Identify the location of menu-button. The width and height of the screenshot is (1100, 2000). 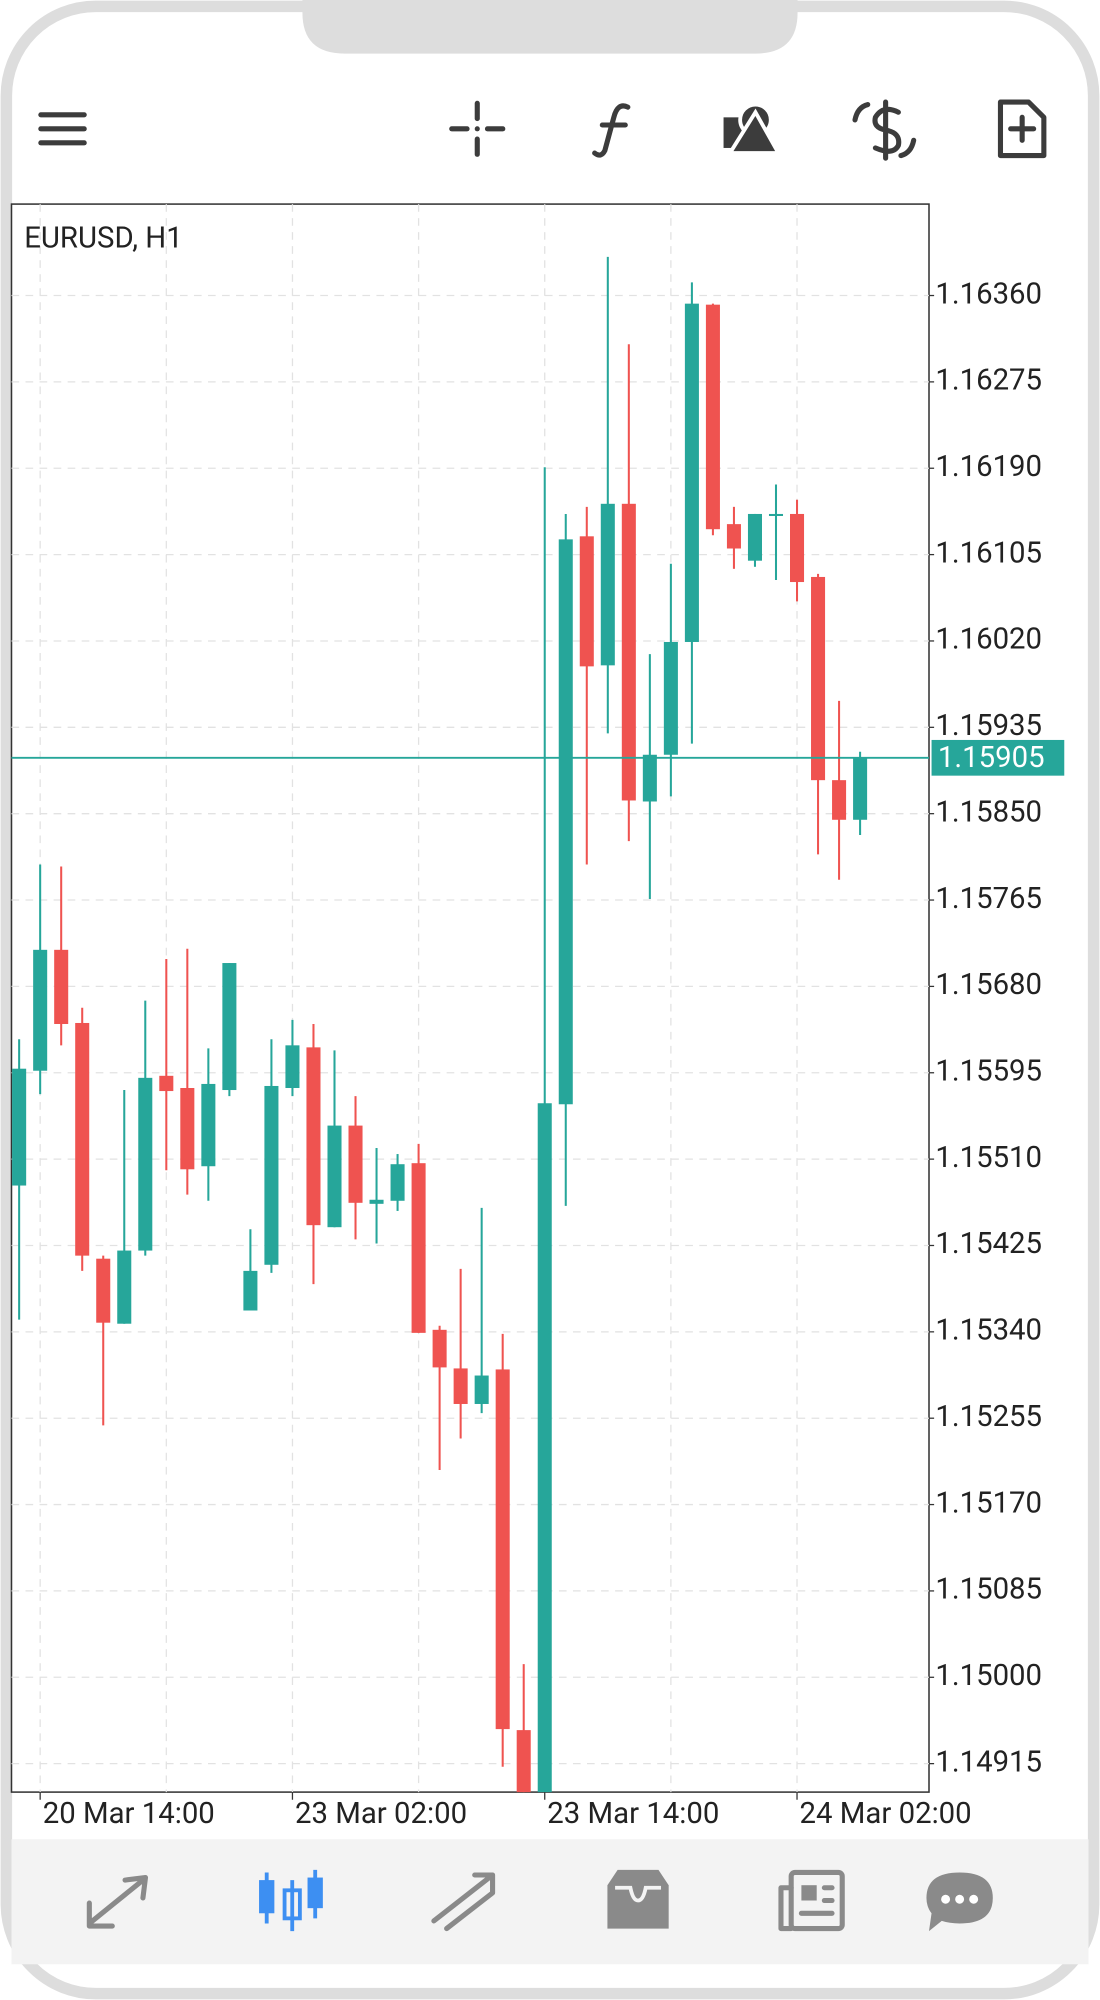
(62, 129).